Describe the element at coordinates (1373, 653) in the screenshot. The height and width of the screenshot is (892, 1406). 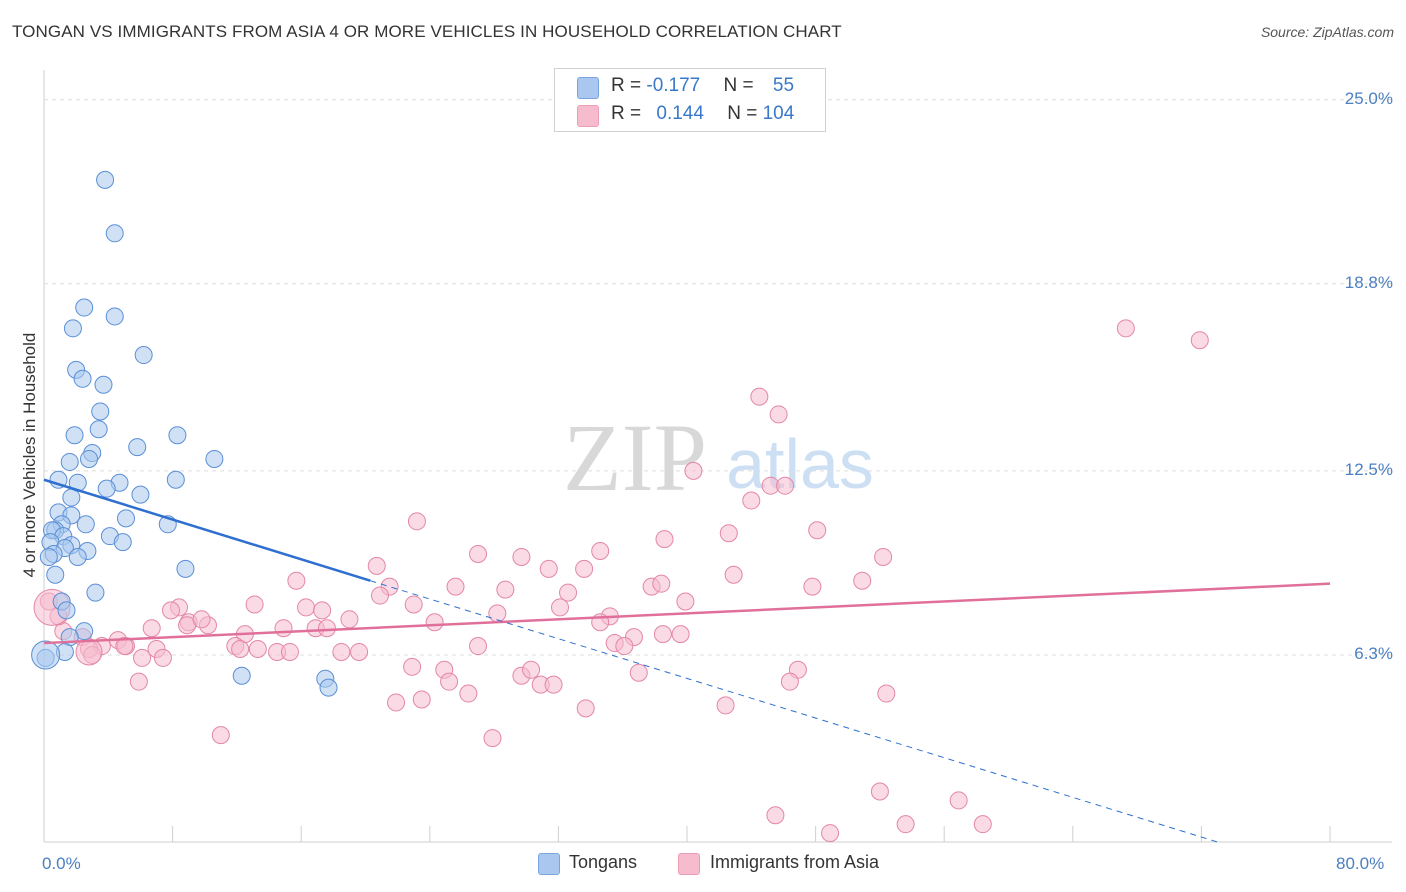
I see `y-tick-label: 6.3%` at that location.